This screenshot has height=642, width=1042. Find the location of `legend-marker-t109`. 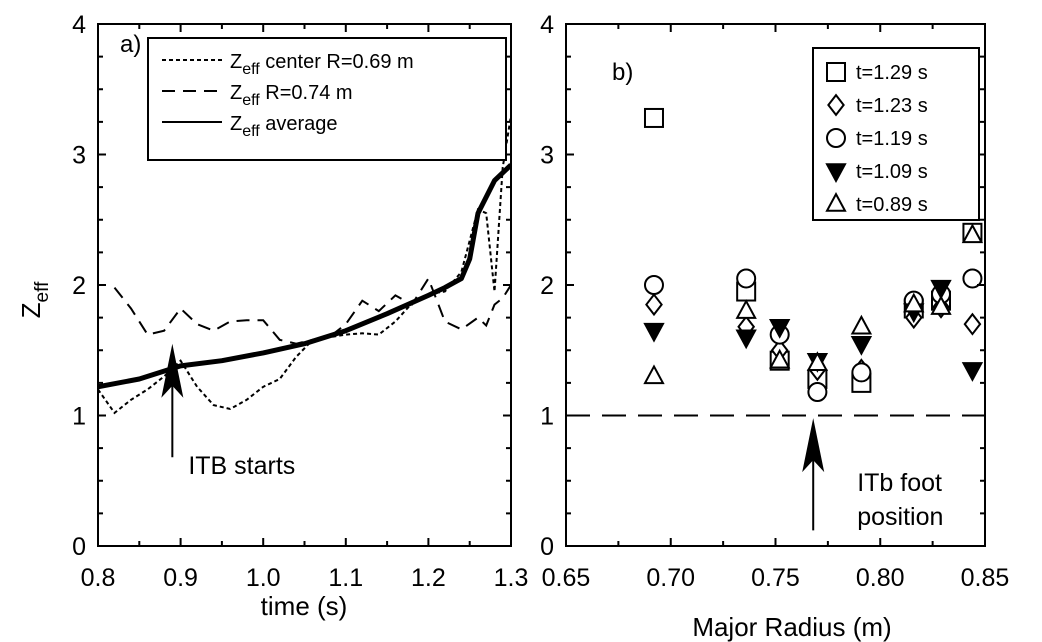

legend-marker-t109 is located at coordinates (836, 173).